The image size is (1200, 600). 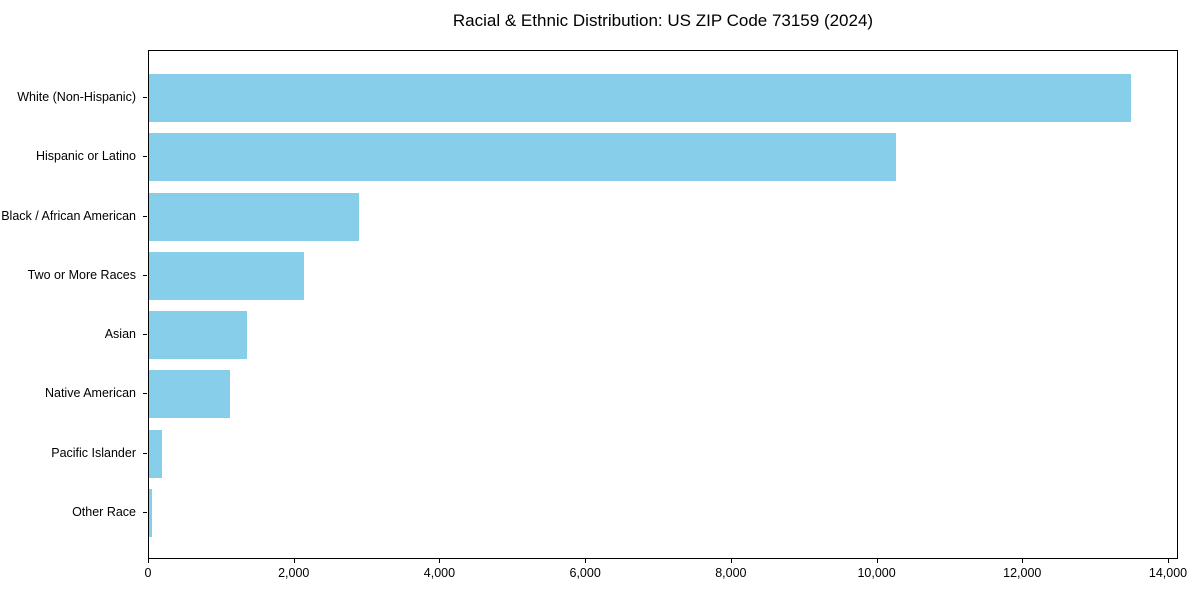 What do you see at coordinates (731, 573) in the screenshot?
I see `x-tick-label: 8,000` at bounding box center [731, 573].